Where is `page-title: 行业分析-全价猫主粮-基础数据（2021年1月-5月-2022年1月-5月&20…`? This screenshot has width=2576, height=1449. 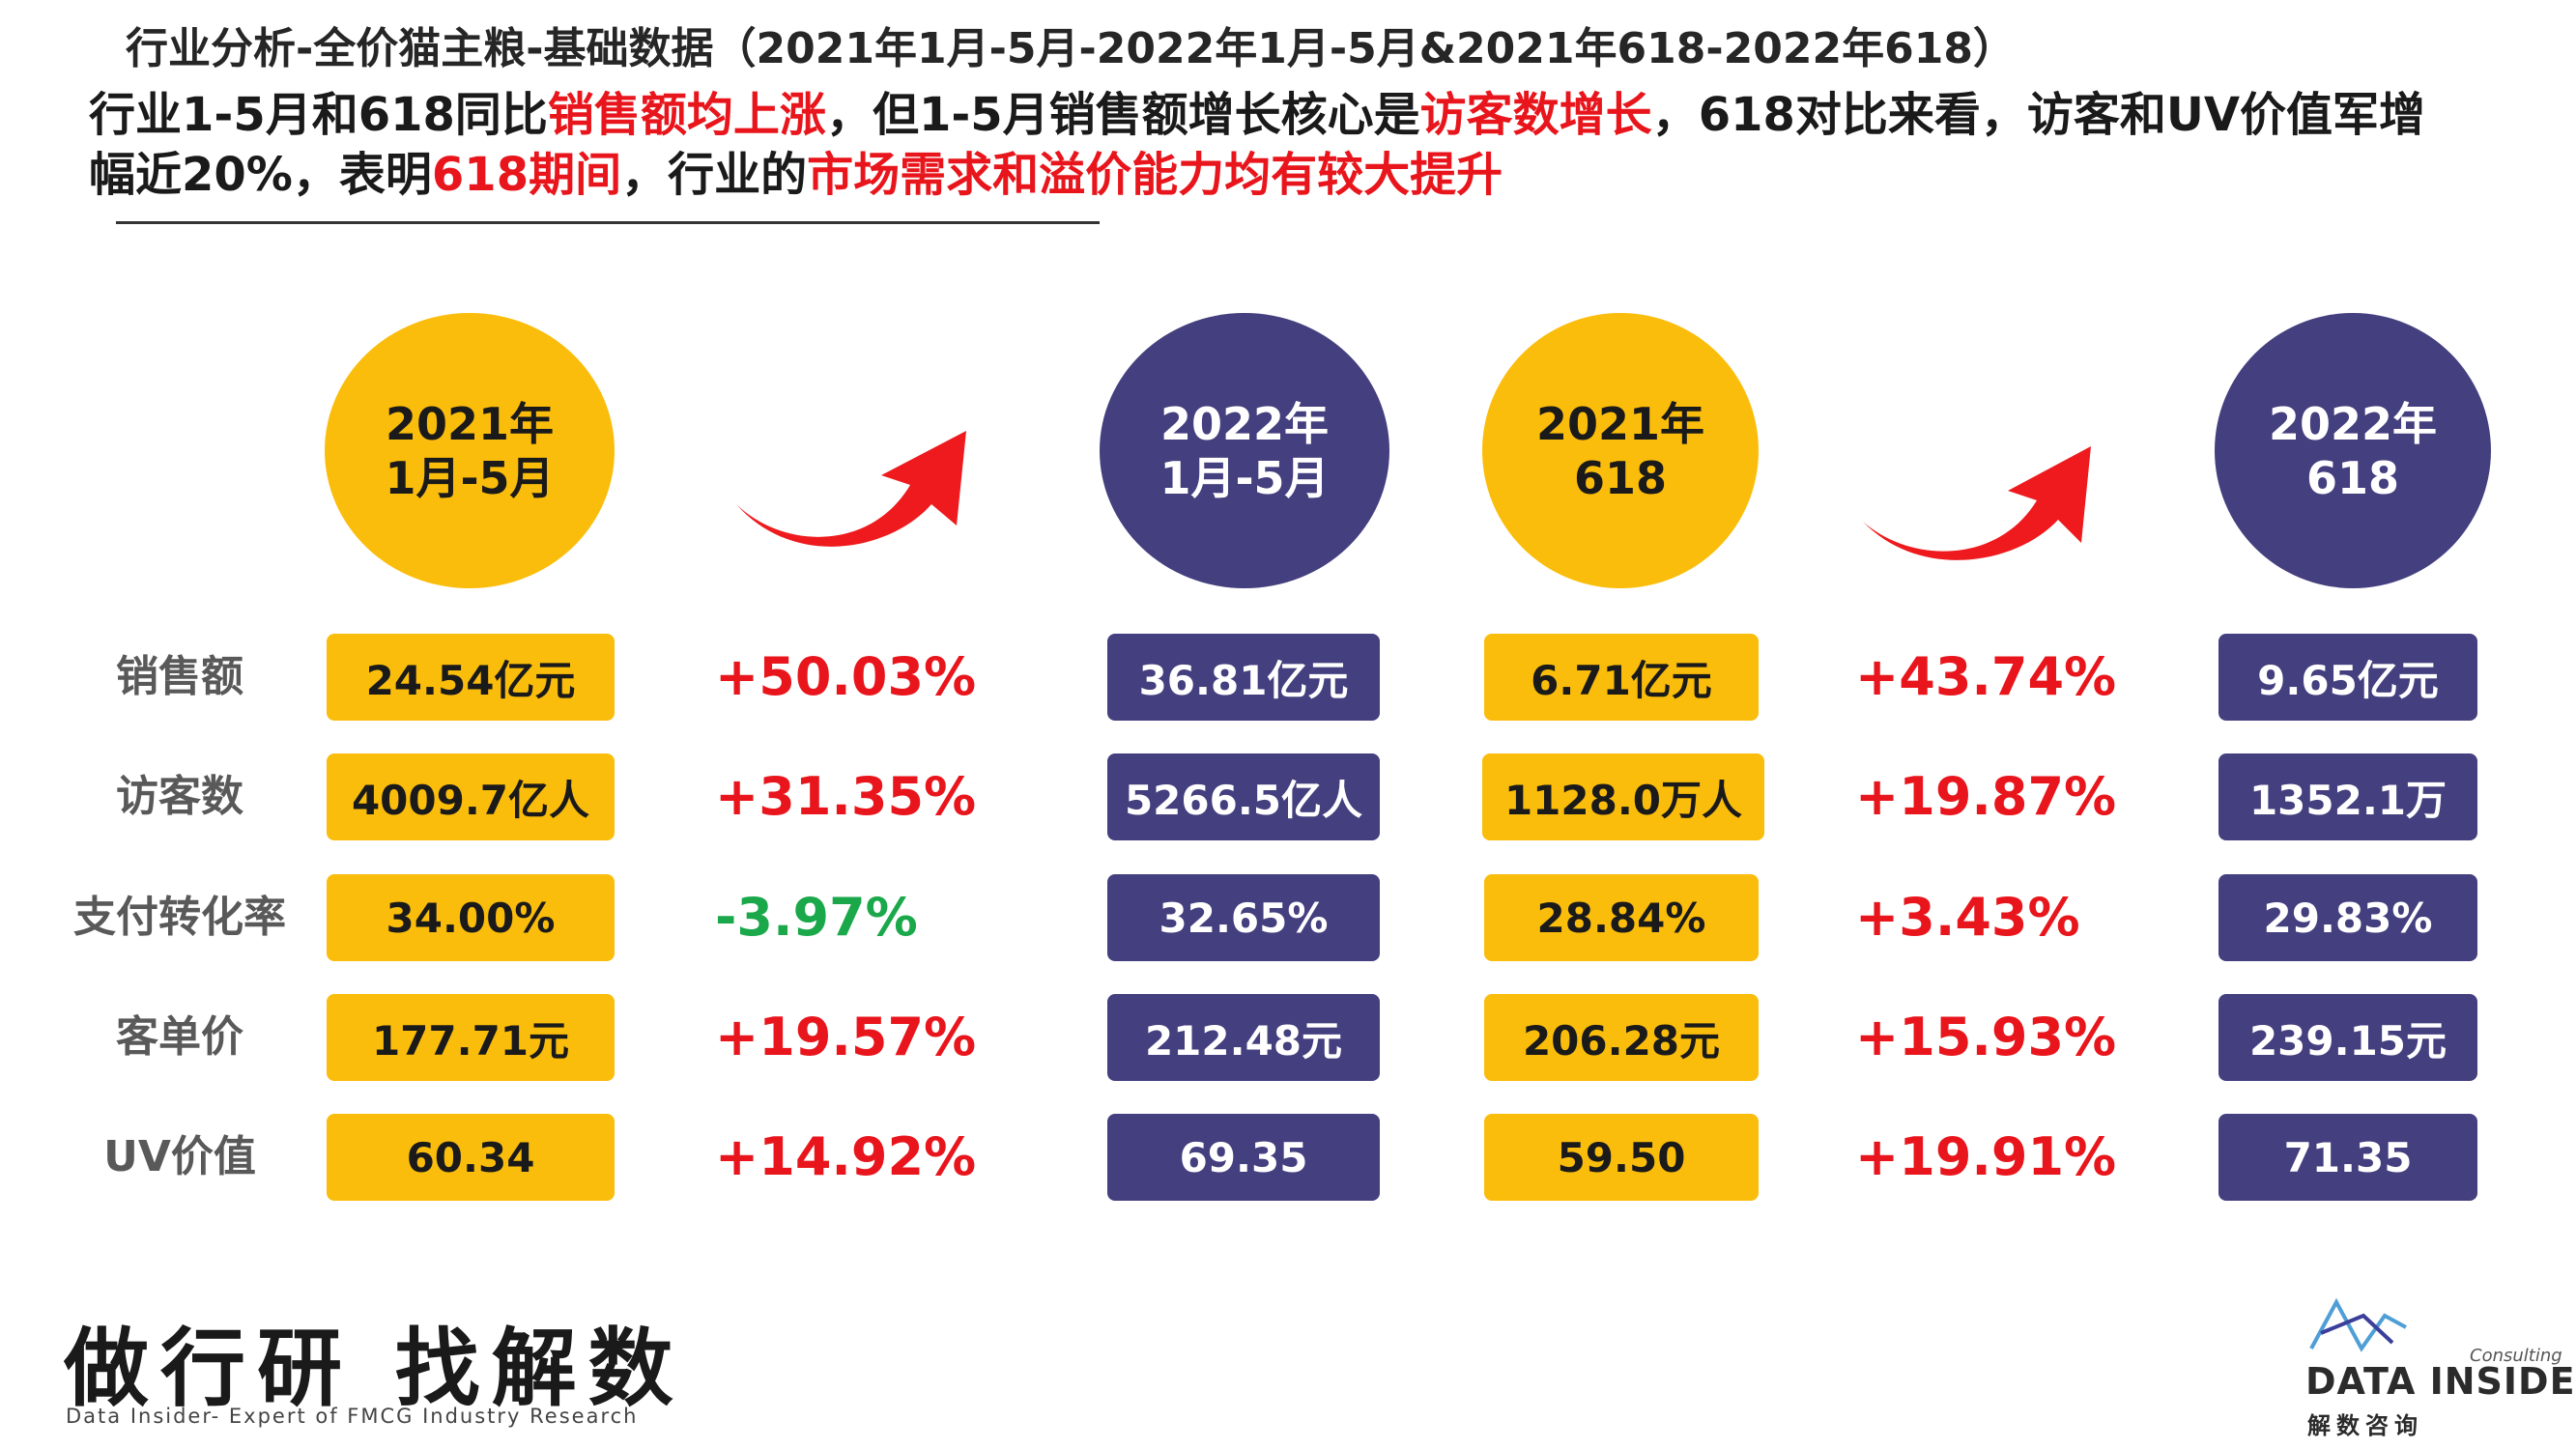
page-title: 行业分析-全价猫主粮-基础数据（2021年1月-5月-2022年1月-5月&20… is located at coordinates (1071, 48).